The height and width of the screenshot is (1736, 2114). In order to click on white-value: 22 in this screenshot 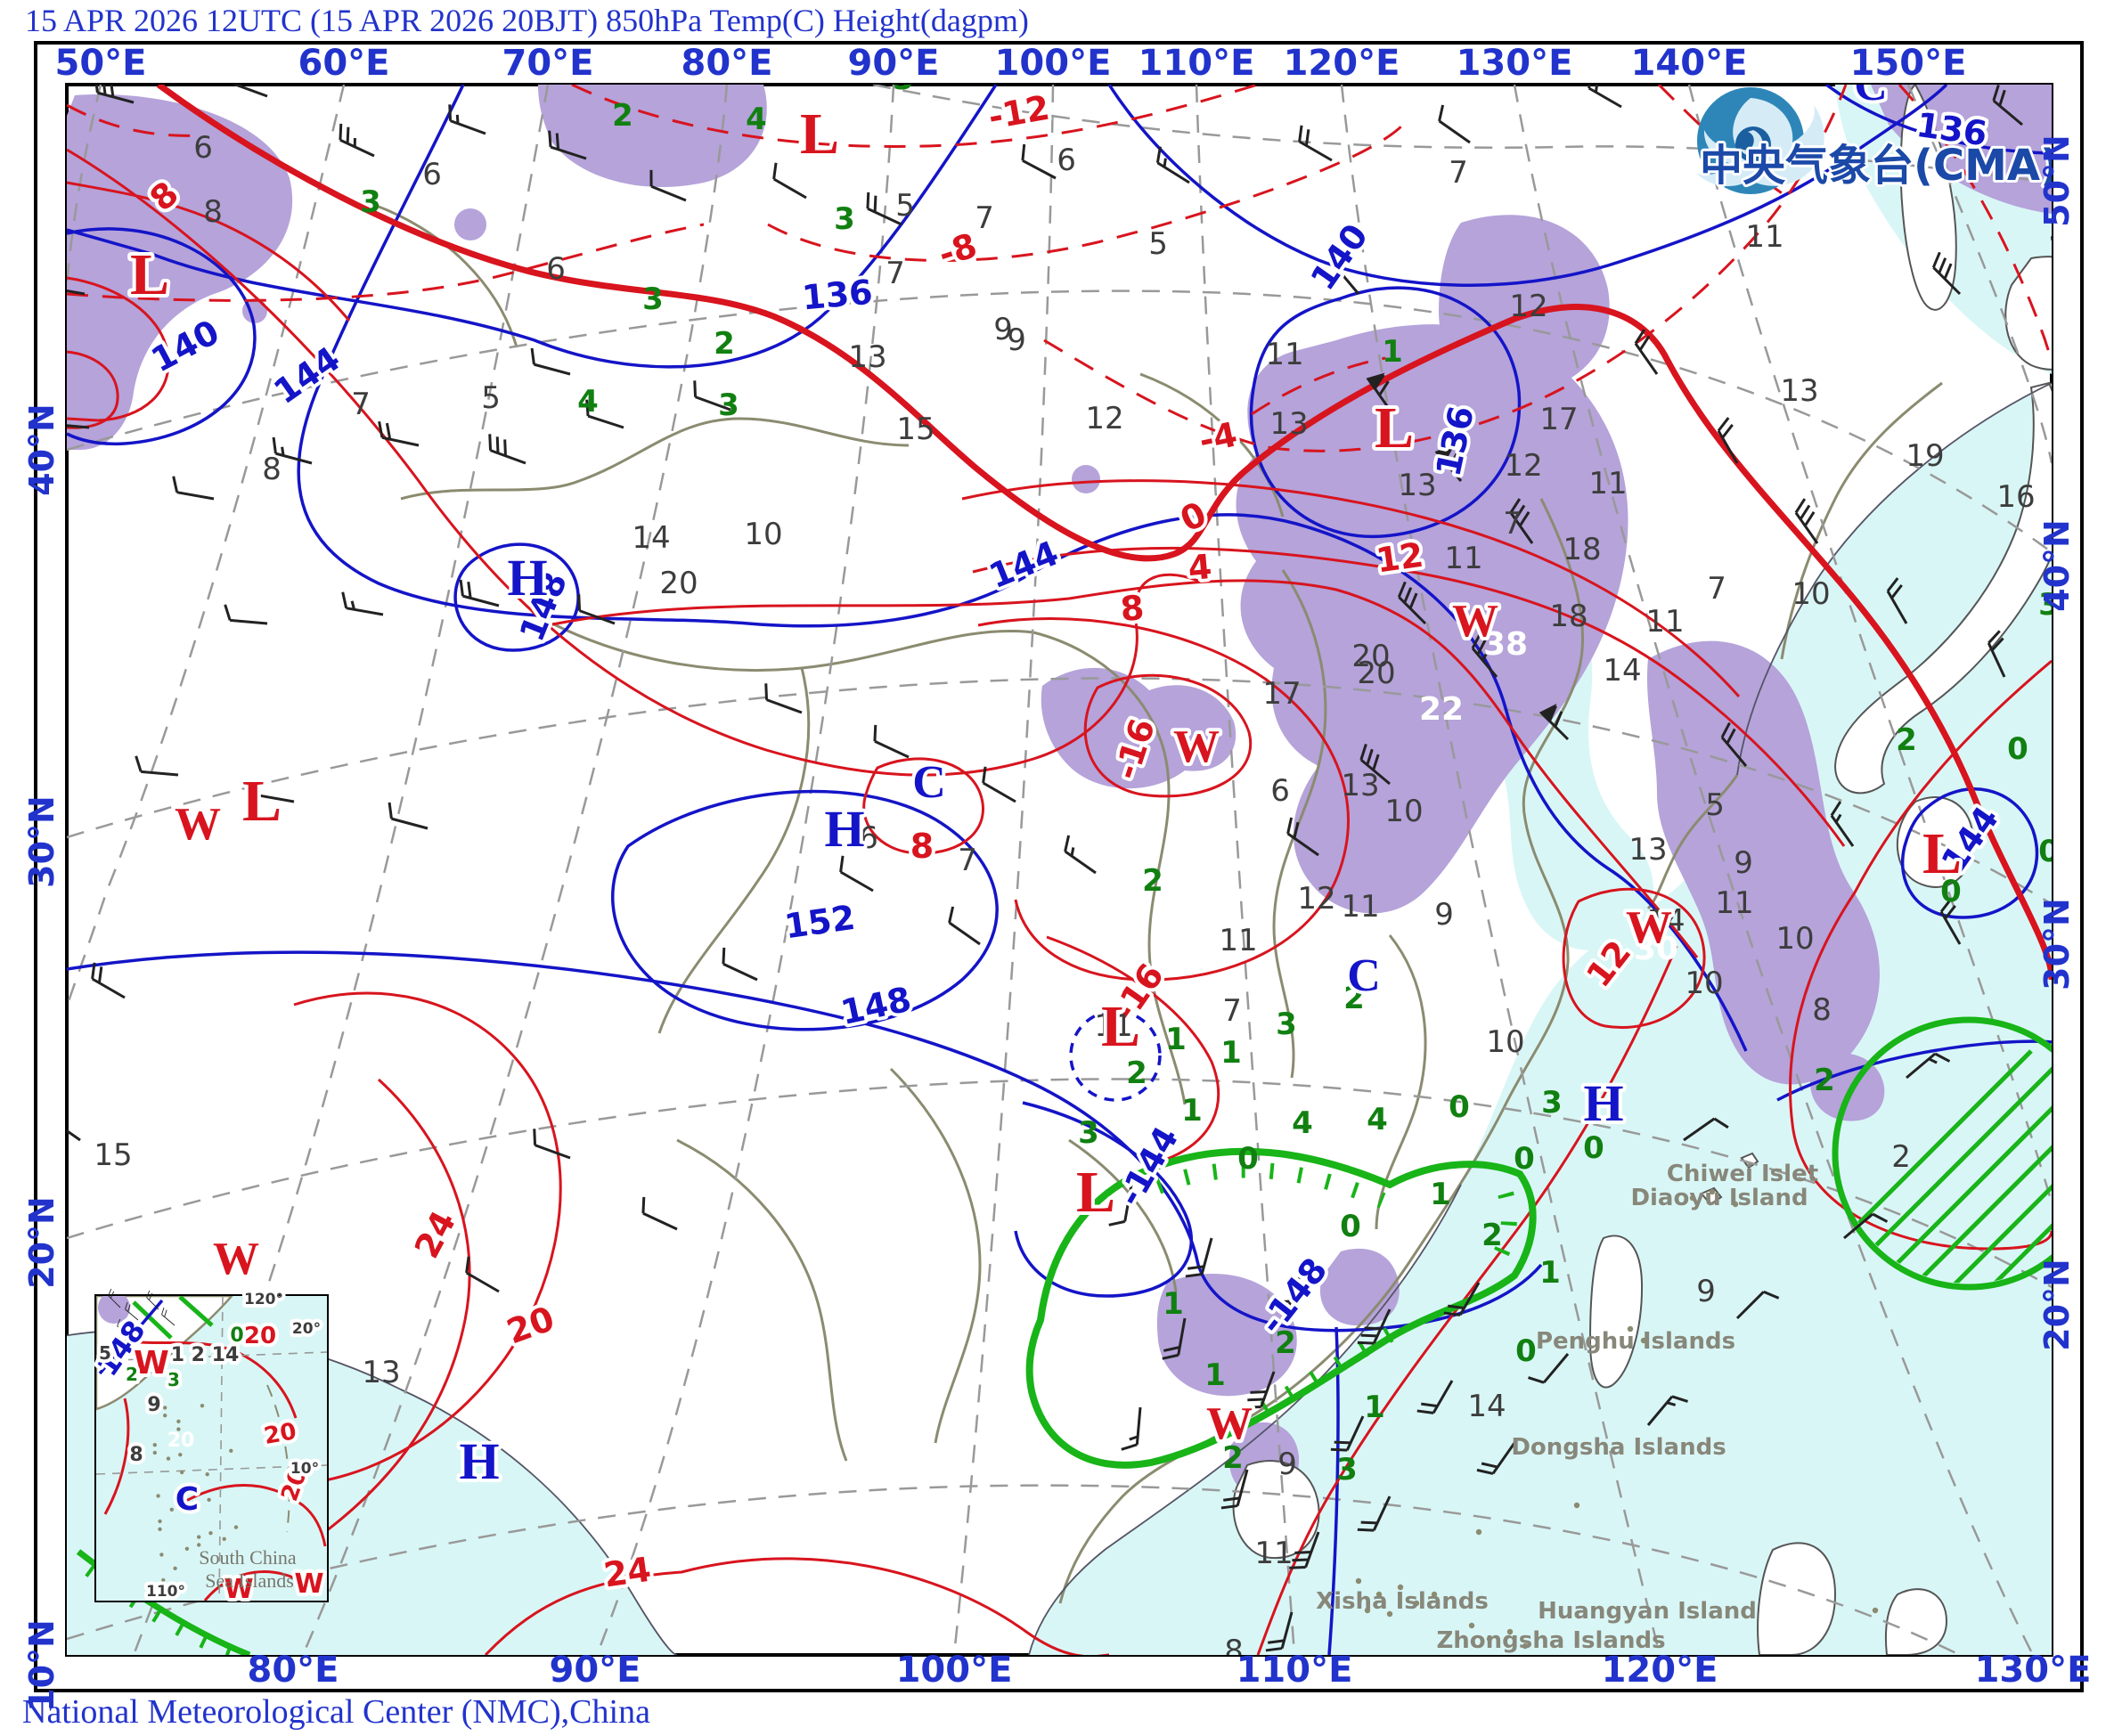, I will do `click(1441, 710)`.